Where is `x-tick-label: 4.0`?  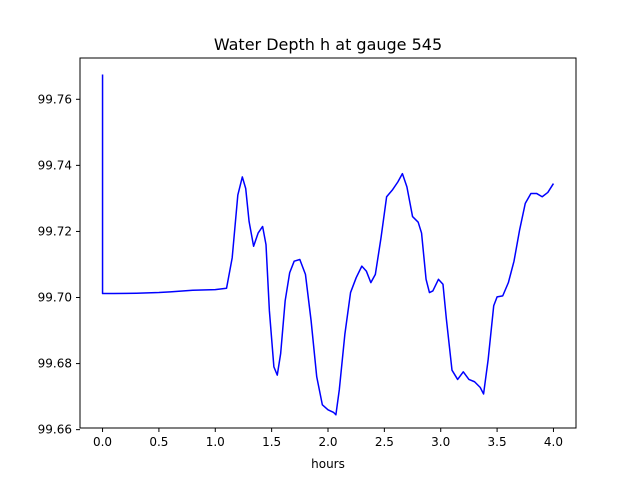 x-tick-label: 4.0 is located at coordinates (553, 442).